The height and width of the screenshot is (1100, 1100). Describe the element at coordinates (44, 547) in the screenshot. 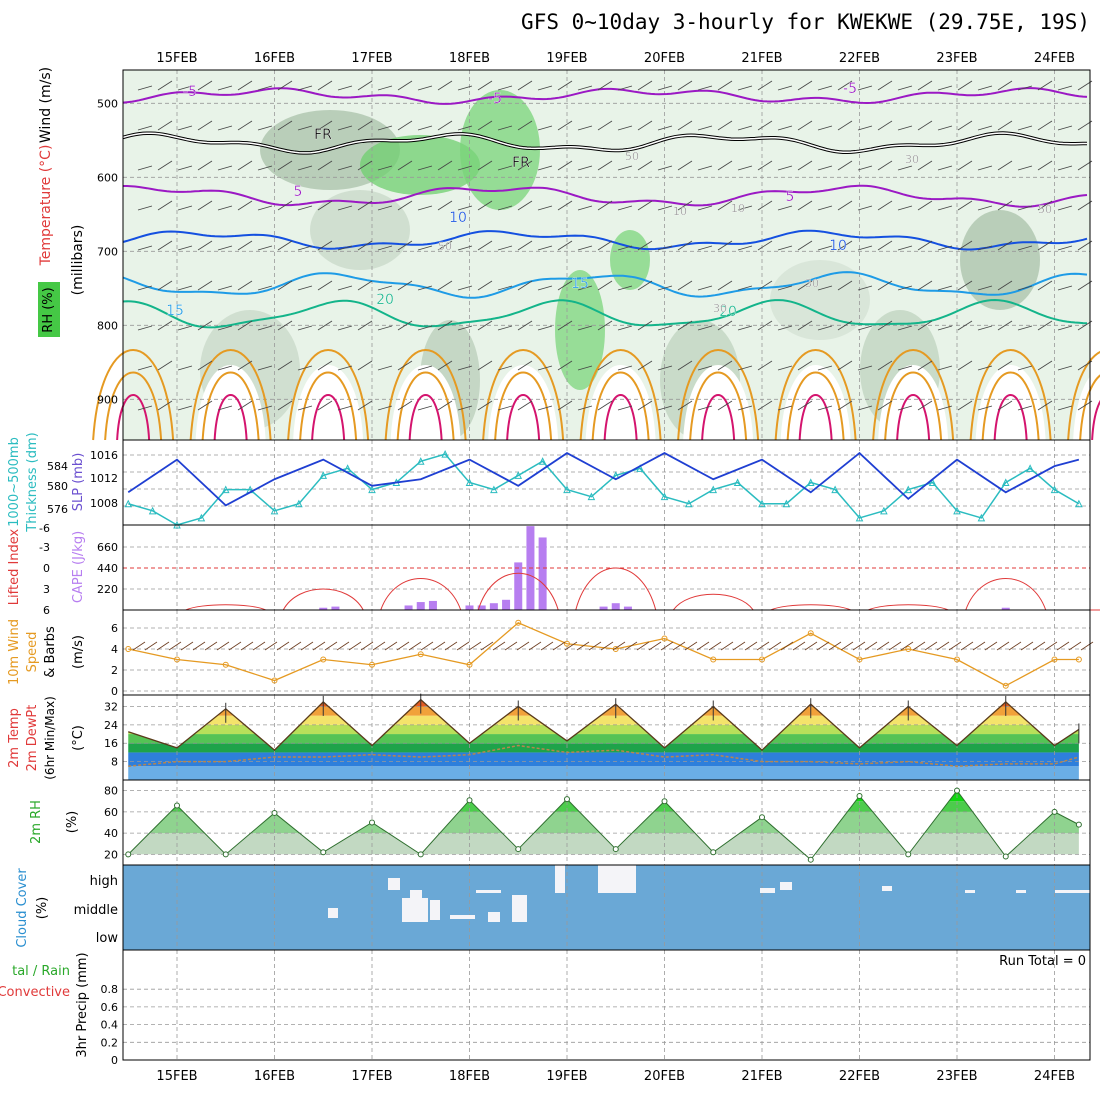

I see `y-tick-label: -3` at that location.